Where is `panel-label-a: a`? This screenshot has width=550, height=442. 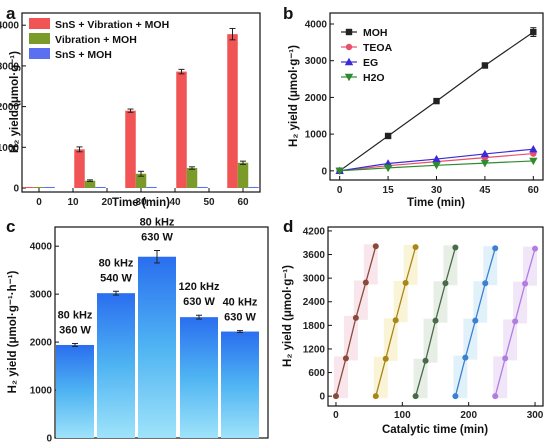 panel-label-a: a is located at coordinates (11, 13).